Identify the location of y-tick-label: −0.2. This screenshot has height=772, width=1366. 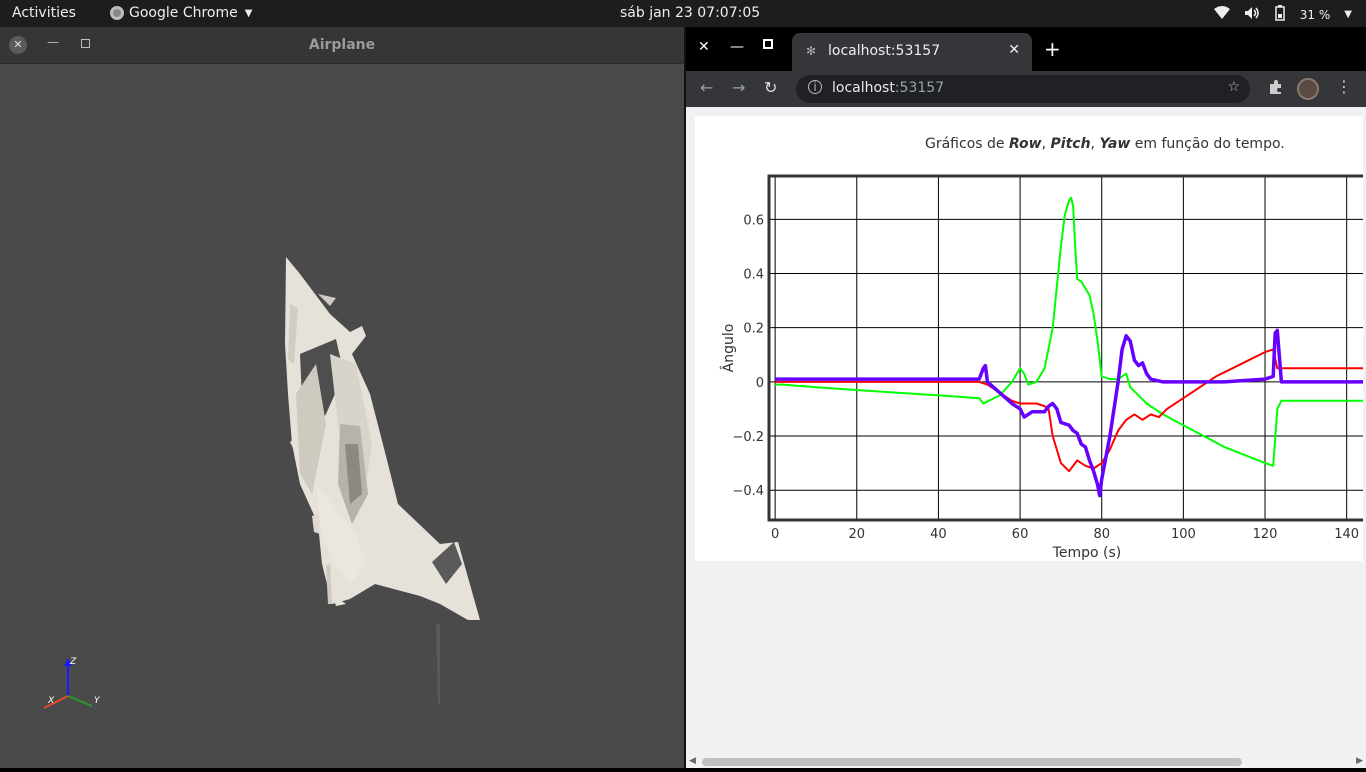
(748, 437).